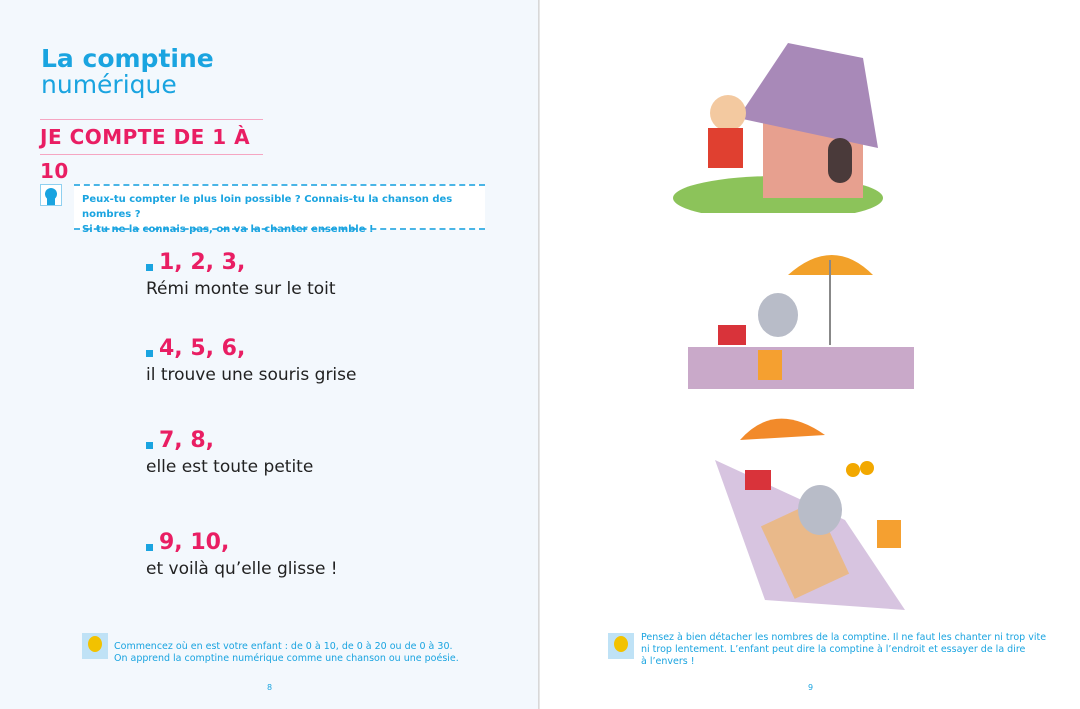 Image resolution: width=1080 pixels, height=709 pixels. Describe the element at coordinates (778, 128) in the screenshot. I see `doghouse-illustration` at that location.